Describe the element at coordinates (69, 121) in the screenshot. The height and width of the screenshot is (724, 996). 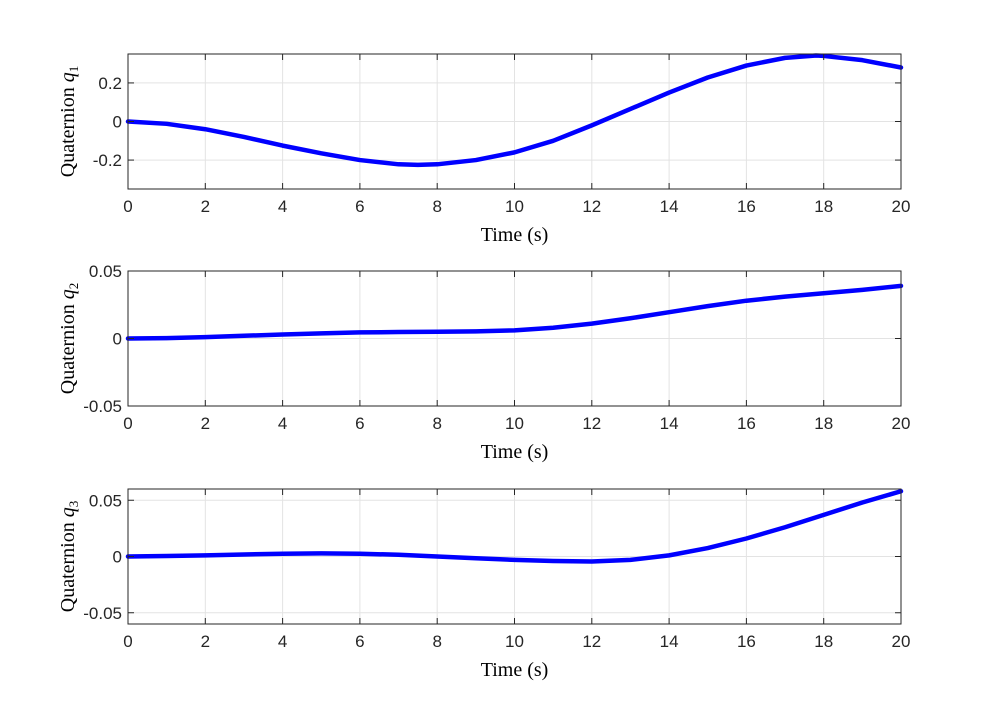
I see `y-axis-label: Quaternion q1` at that location.